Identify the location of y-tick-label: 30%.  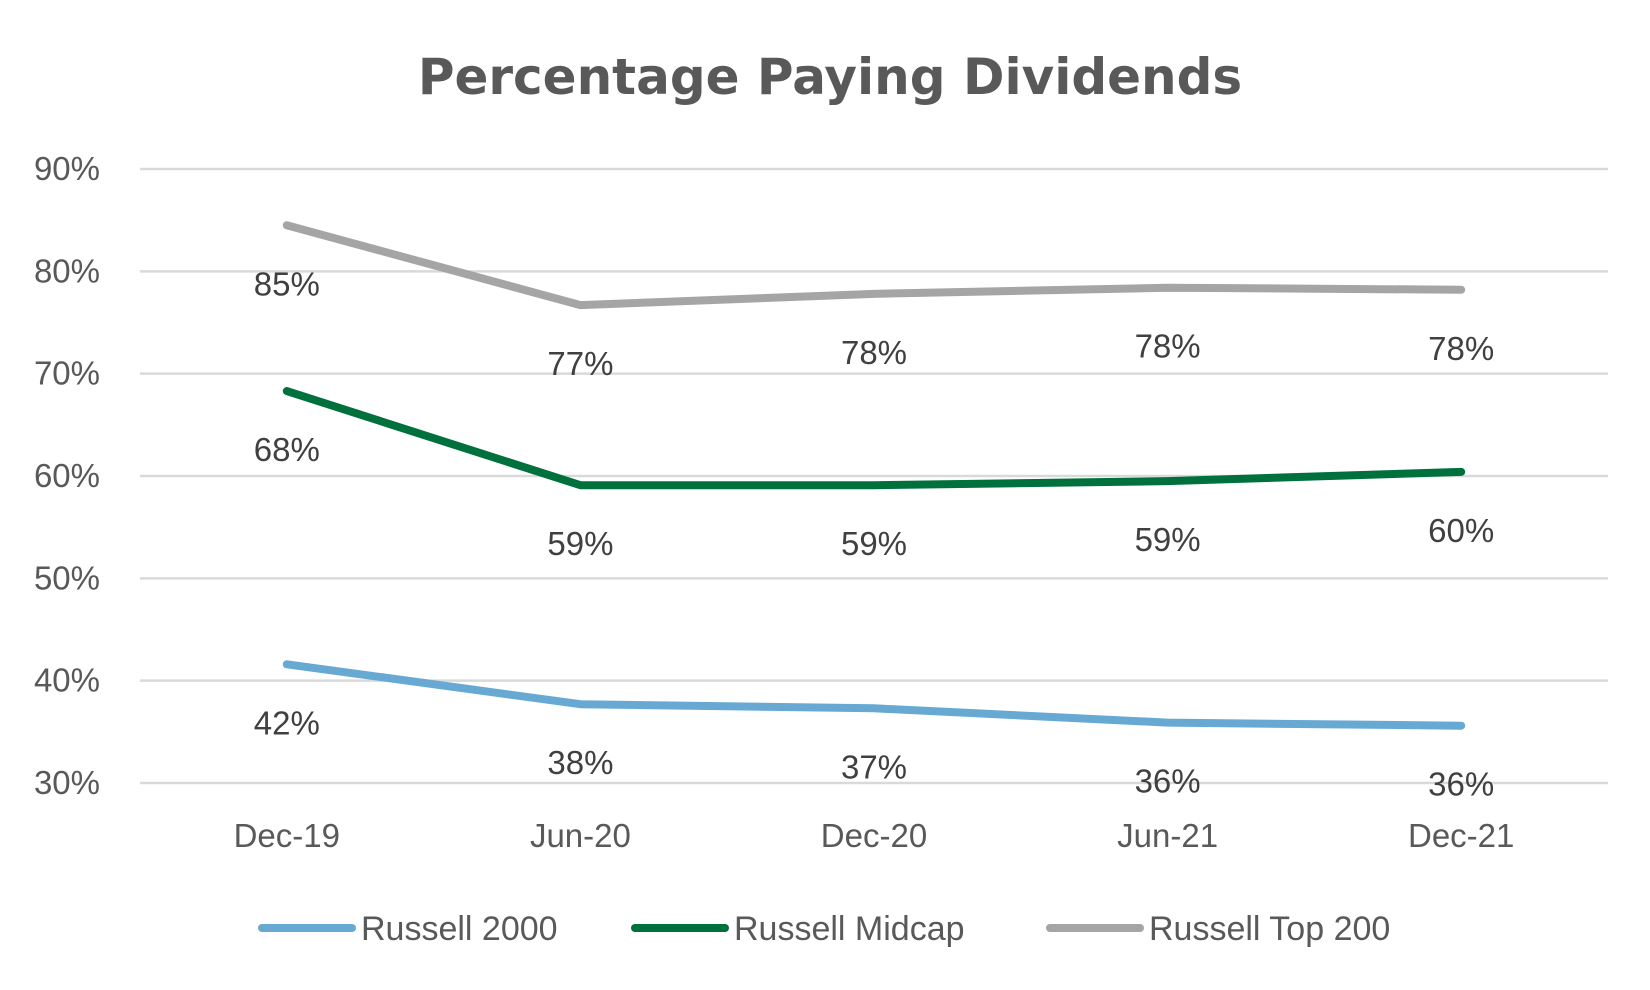
(67, 782).